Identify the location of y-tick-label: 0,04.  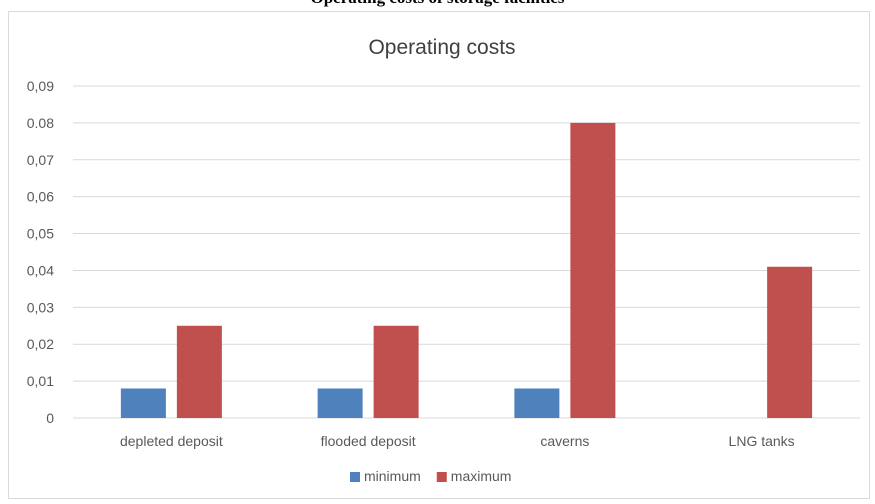
(40, 270).